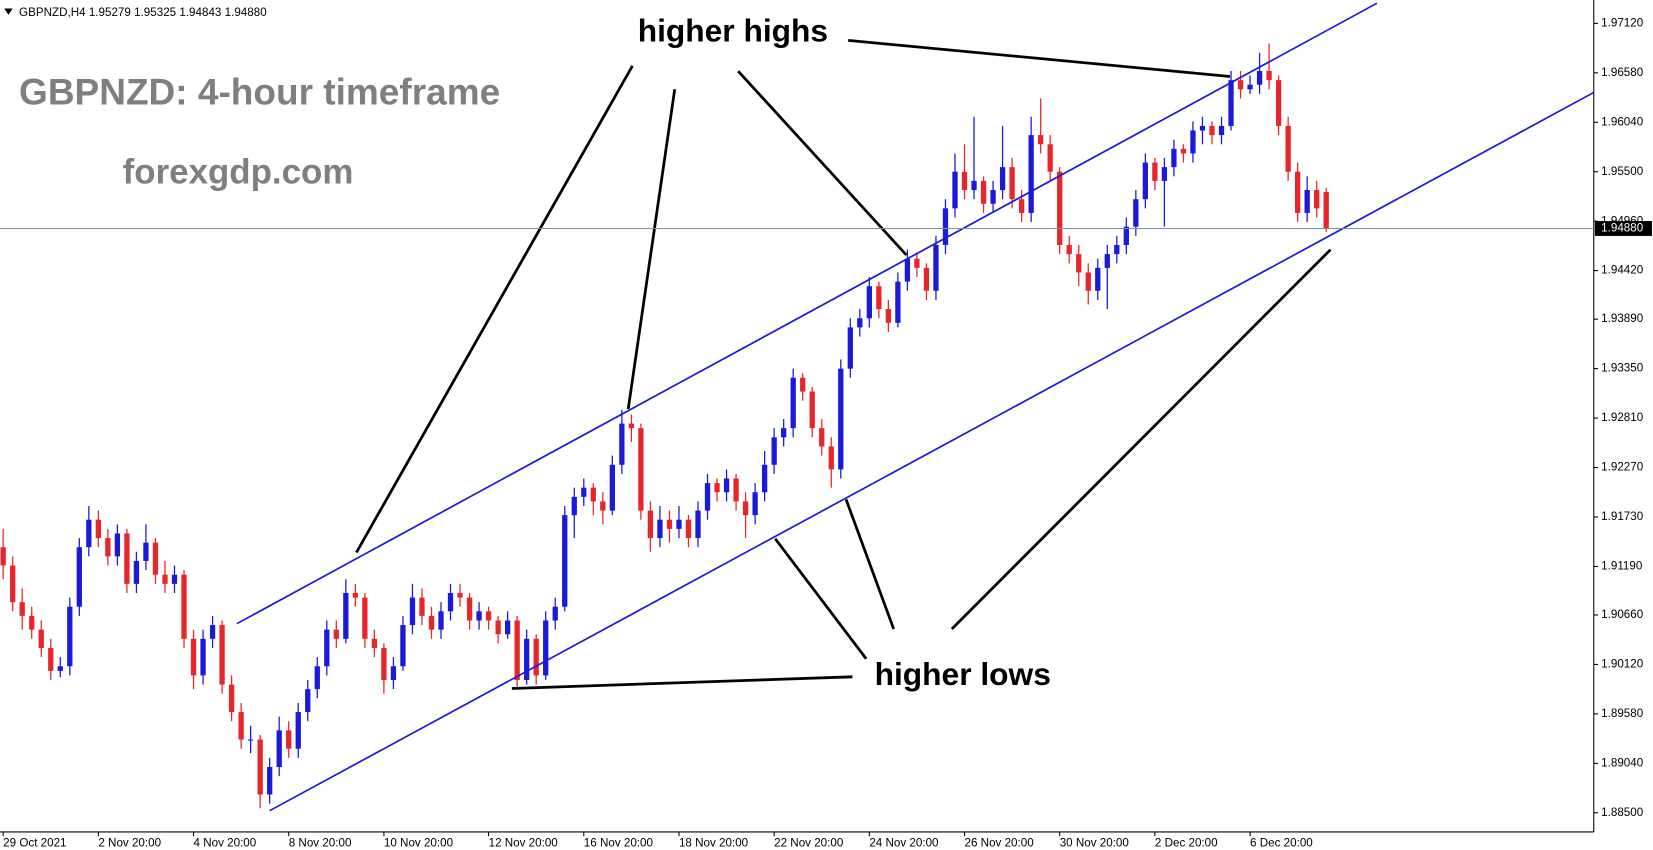  Describe the element at coordinates (1622, 121) in the screenshot. I see `y-tick-label: 1.96040` at that location.